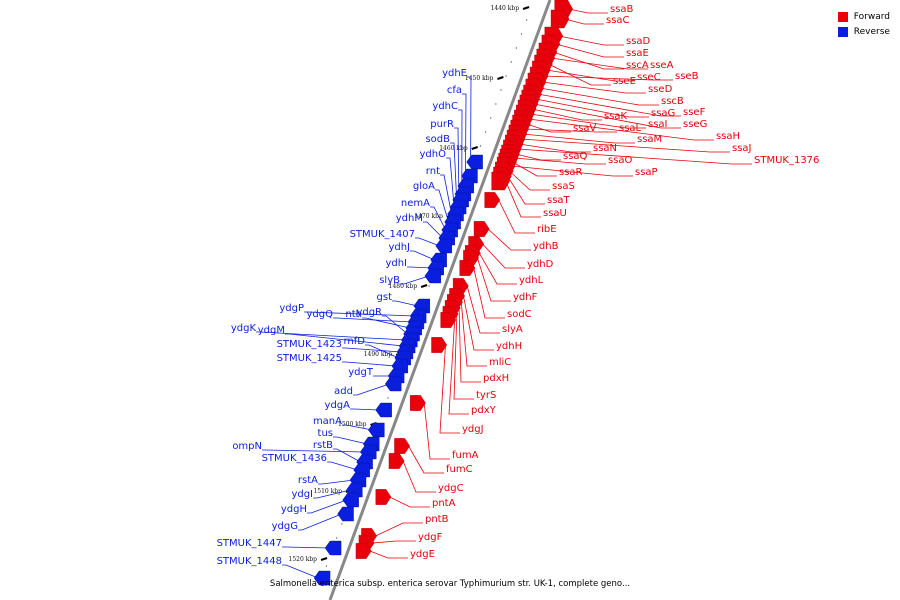  Describe the element at coordinates (453, 148) in the screenshot. I see `axis-tick-label: 1460 kbp` at that location.